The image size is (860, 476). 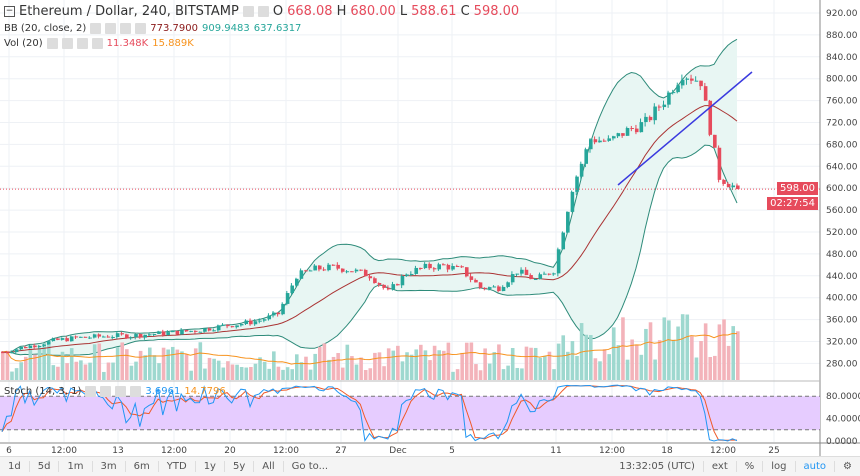 I want to click on countdown-tag: 02:27:54, so click(x=792, y=203).